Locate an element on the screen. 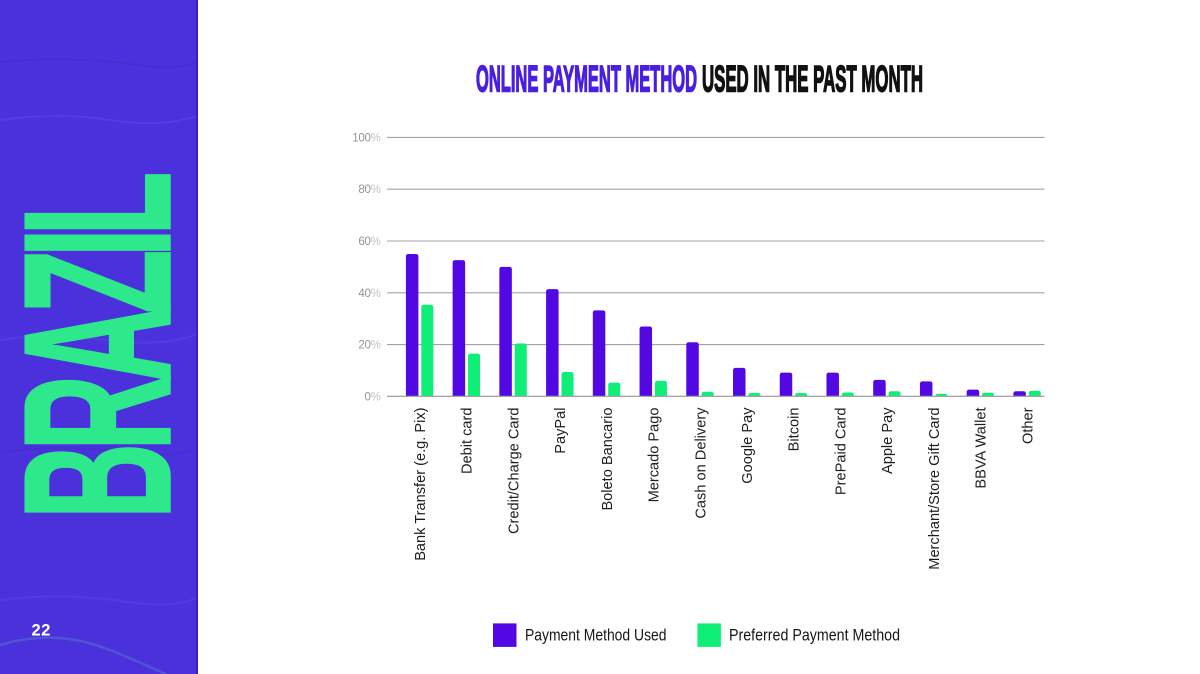 The width and height of the screenshot is (1200, 674). svg-text: BRAZIL is located at coordinates (99, 346).